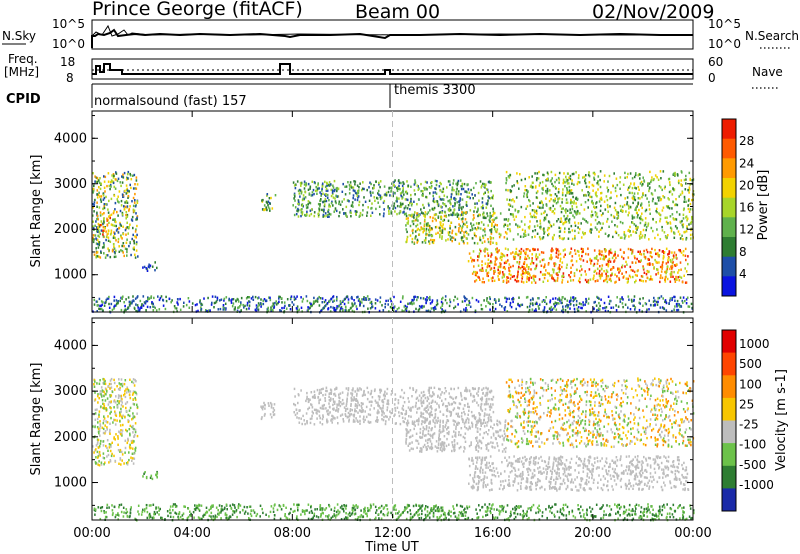 This screenshot has width=800, height=554. I want to click on noise-left-tick-top: 10^5, so click(68, 24).